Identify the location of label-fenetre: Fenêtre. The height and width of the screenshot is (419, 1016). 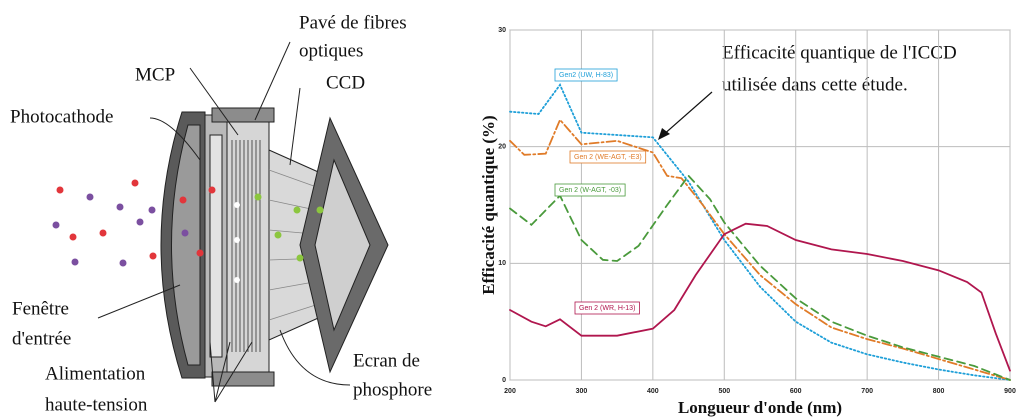
(40, 308).